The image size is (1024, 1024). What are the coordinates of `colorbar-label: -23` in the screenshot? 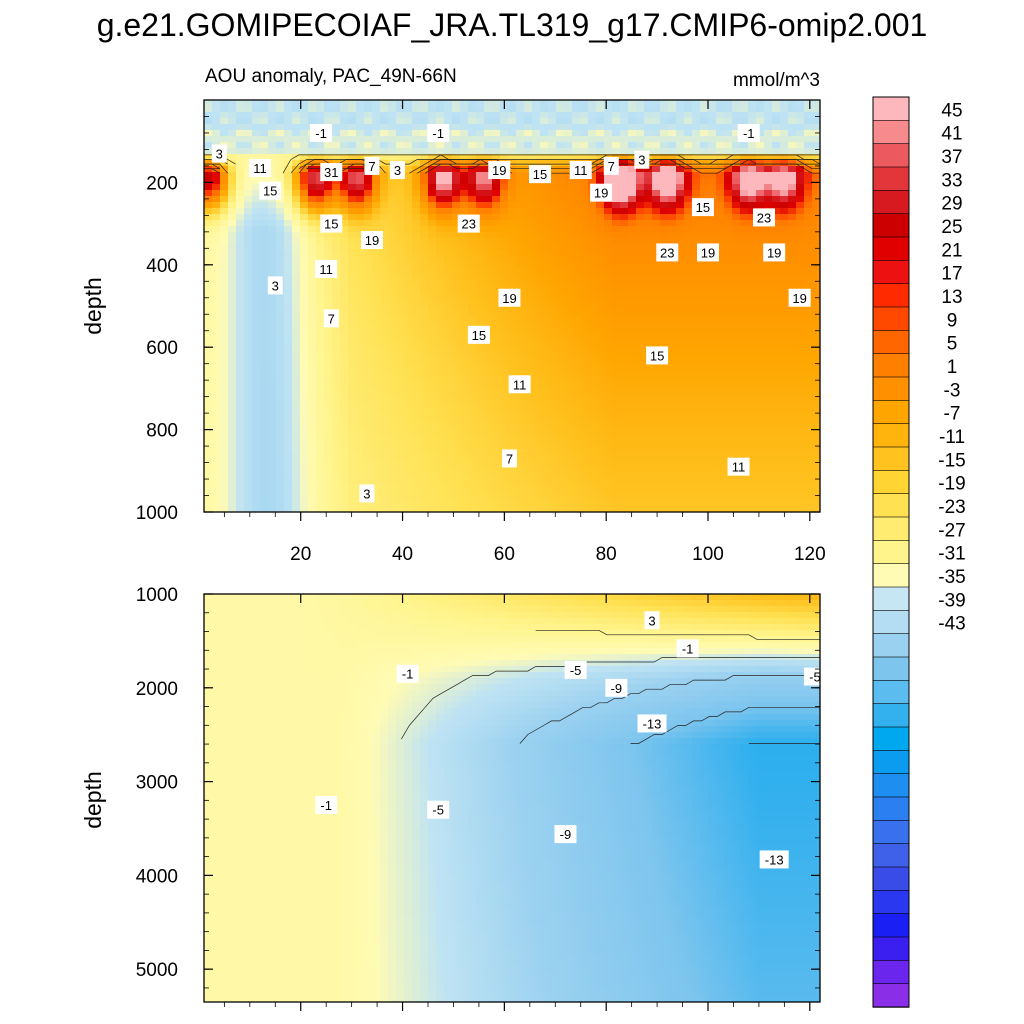 It's located at (951, 507).